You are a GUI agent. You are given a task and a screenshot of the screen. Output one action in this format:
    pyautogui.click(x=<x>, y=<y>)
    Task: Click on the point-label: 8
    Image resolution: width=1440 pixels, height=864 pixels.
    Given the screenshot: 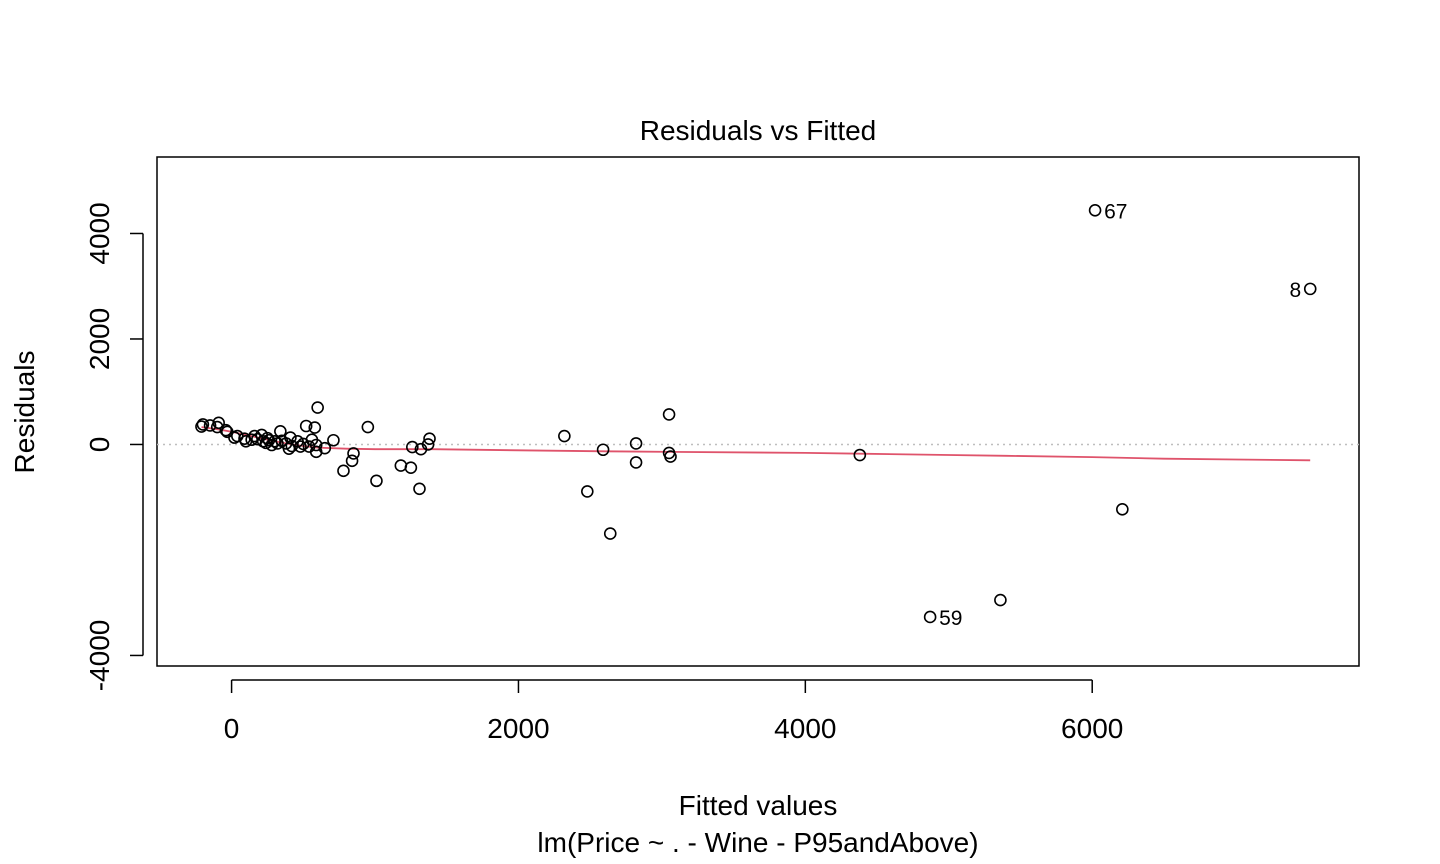 What is the action you would take?
    pyautogui.click(x=1296, y=290)
    